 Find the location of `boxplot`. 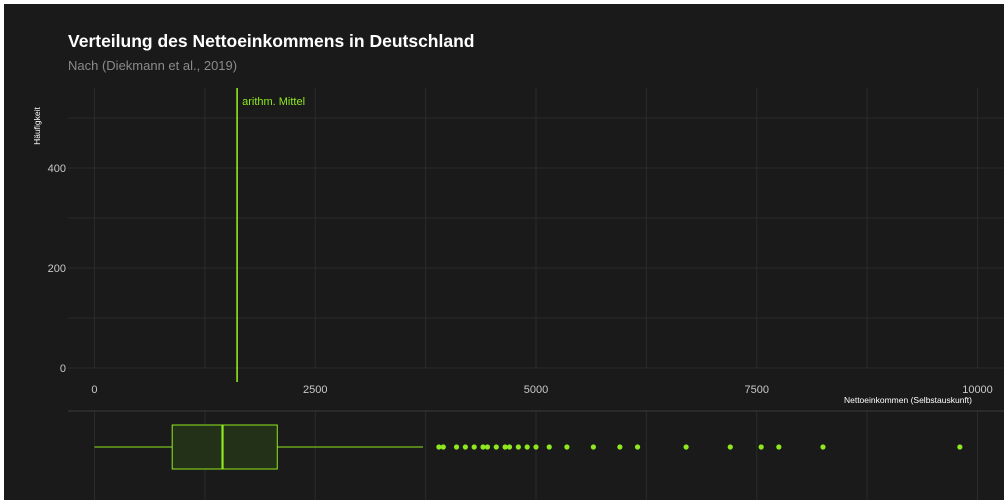

boxplot is located at coordinates (258, 447).